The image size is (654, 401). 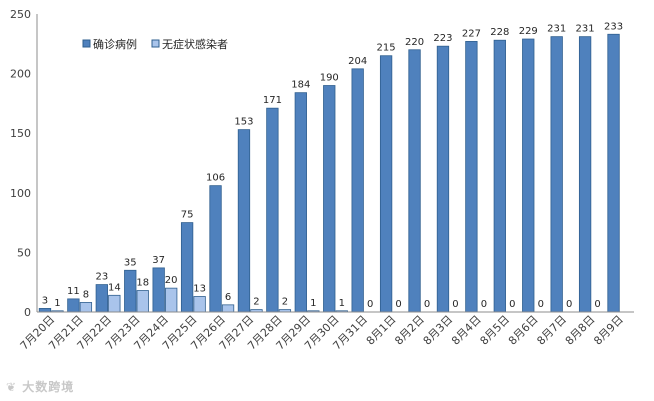 I want to click on watermark: ❦ 大数跨境, so click(x=40, y=386).